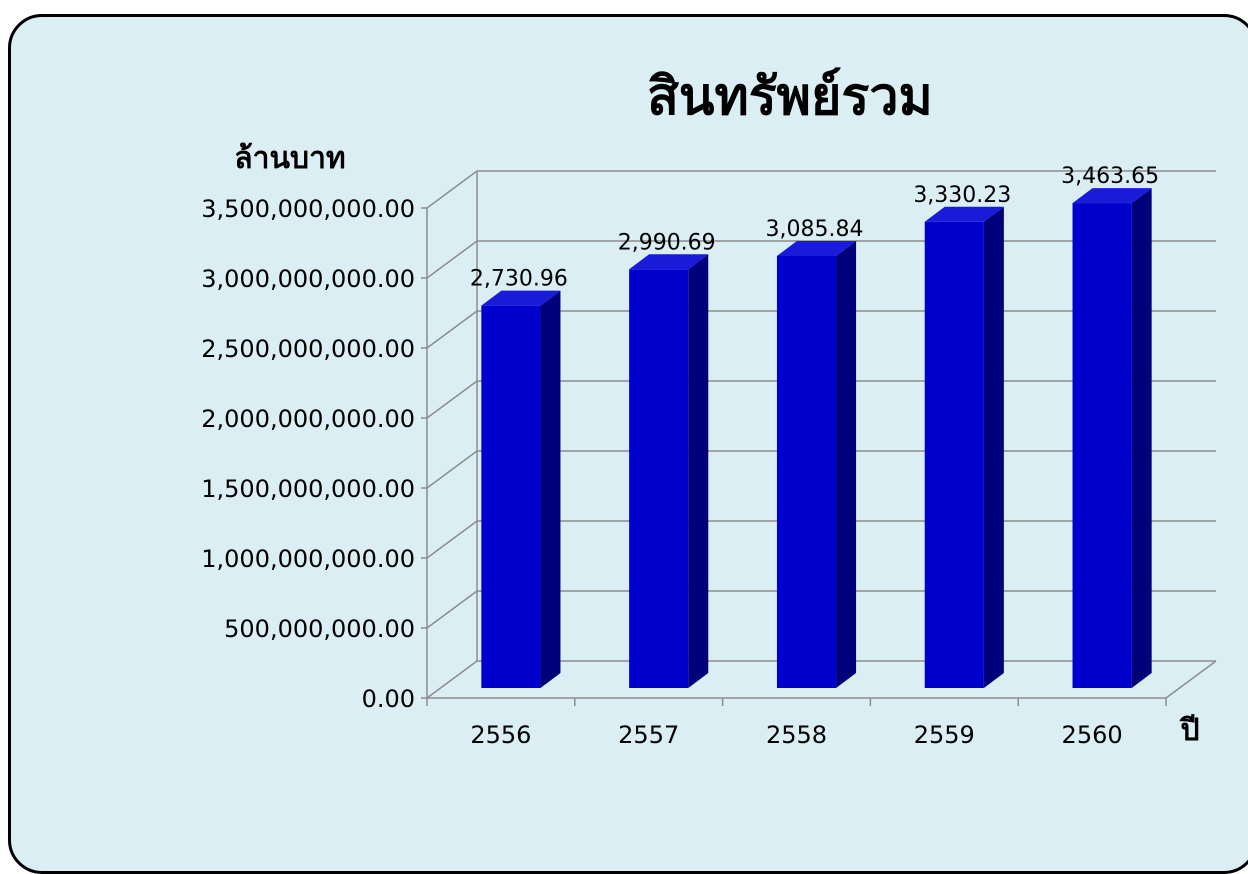  I want to click on data-label: 2,990.69, so click(667, 242).